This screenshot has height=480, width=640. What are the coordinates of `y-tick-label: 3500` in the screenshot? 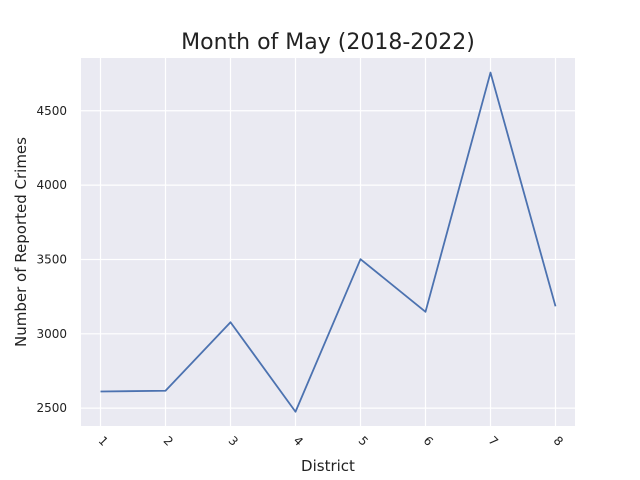 It's located at (51, 259).